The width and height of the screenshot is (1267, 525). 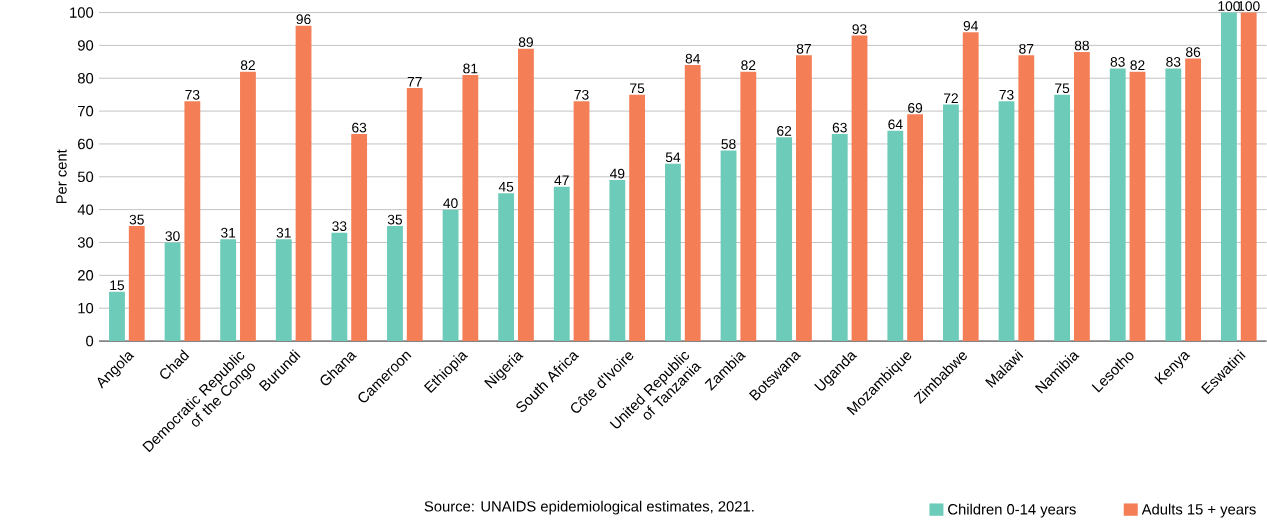 What do you see at coordinates (561, 180) in the screenshot?
I see `data-label: 47` at bounding box center [561, 180].